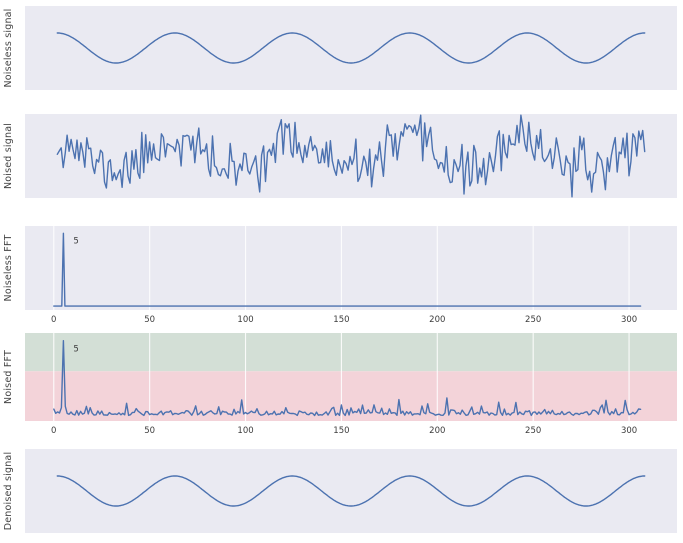 This screenshot has width=683, height=543. I want to click on y-axis-label: Noiseless signal, so click(8, 48).